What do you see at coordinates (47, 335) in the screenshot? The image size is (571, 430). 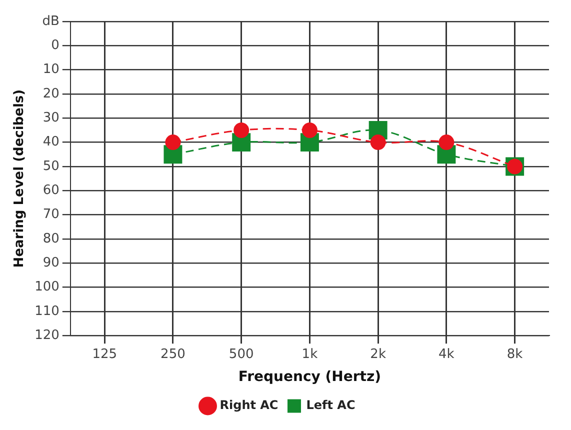 I see `y-tick-label: 120` at bounding box center [47, 335].